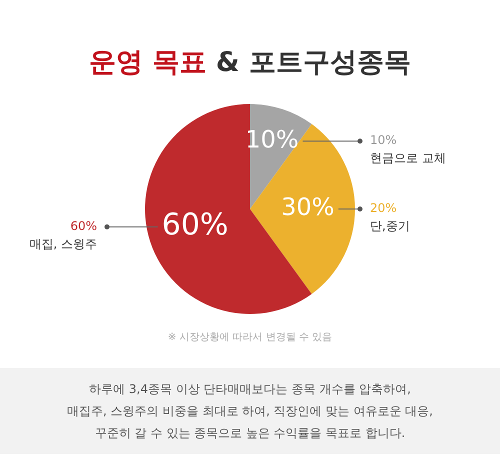 The width and height of the screenshot is (500, 469). What do you see at coordinates (250, 411) in the screenshot?
I see `text: 매집주, 스윙주의 비중을 최대로 하여, 직장인에 맞는 여유로운 대응,` at bounding box center [250, 411].